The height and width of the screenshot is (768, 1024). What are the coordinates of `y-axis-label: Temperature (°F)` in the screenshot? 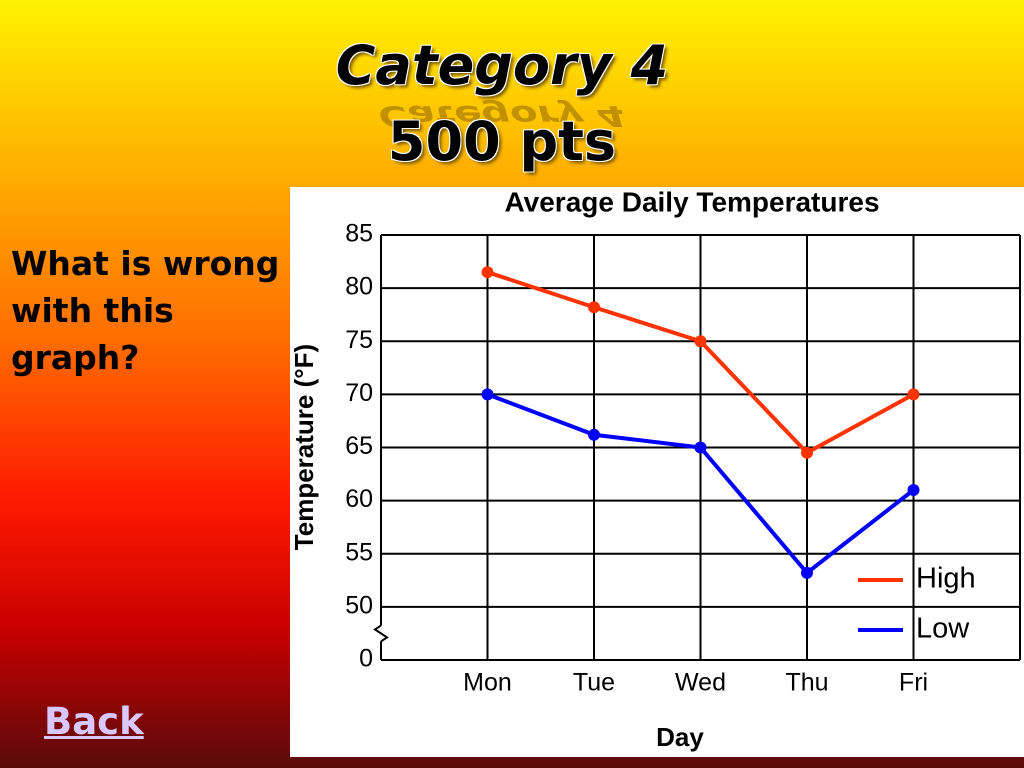 It's located at (304, 447).